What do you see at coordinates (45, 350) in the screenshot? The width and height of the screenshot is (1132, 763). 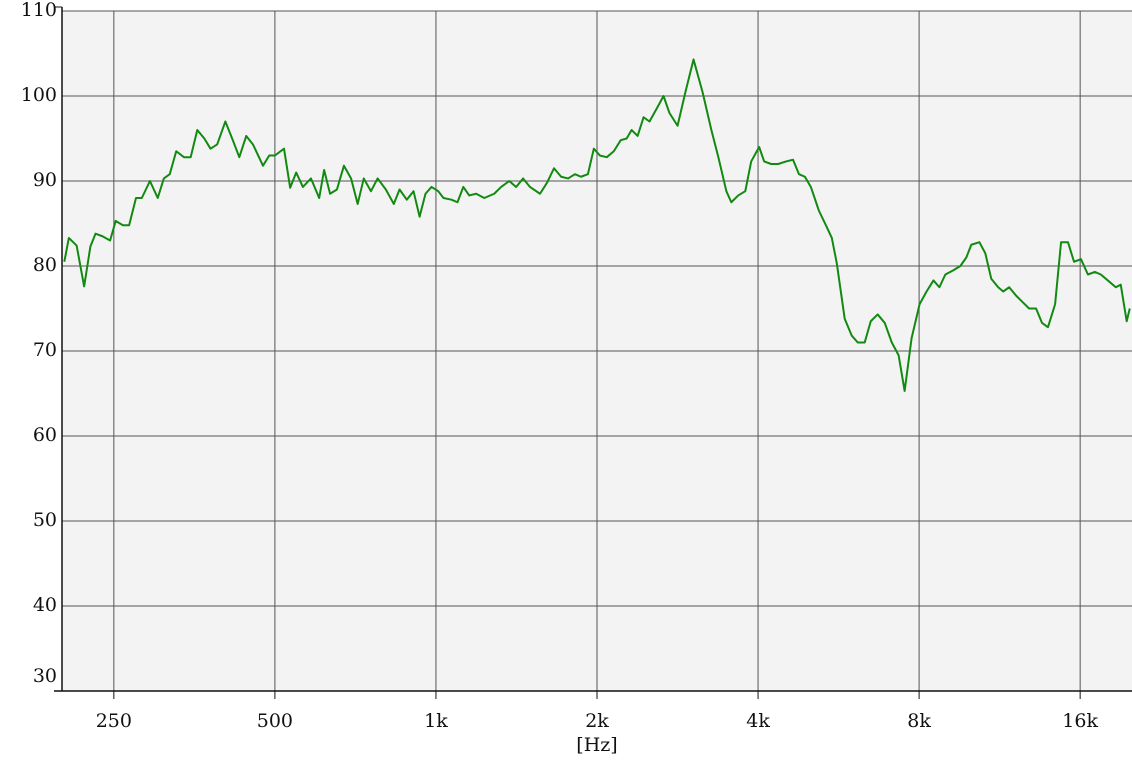 I see `y-tick-label: 70` at bounding box center [45, 350].